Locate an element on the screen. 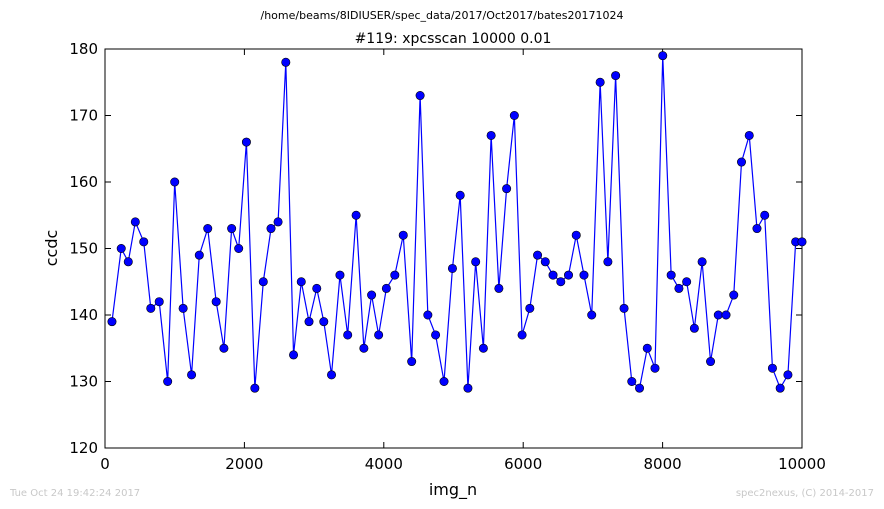 Image resolution: width=884 pixels, height=509 pixels. x-tick-label: 0 is located at coordinates (105, 464).